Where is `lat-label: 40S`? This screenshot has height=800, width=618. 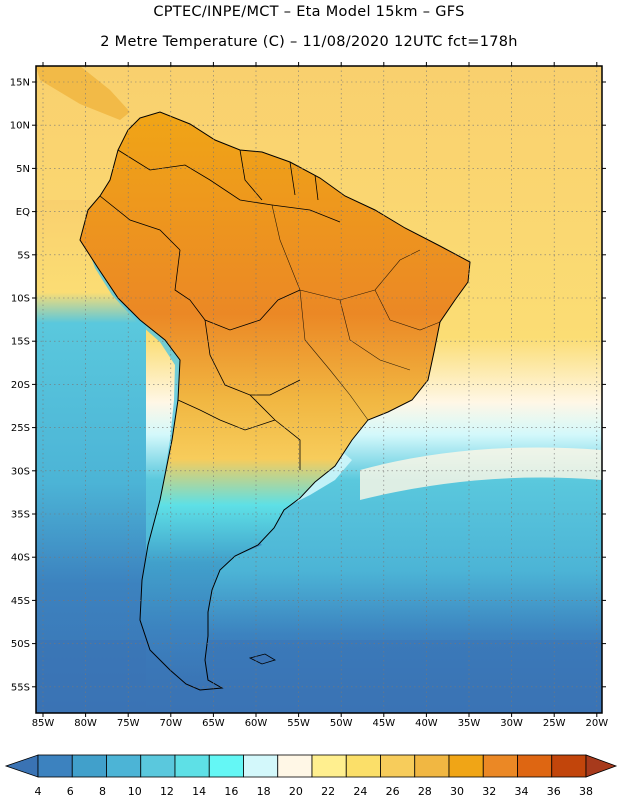
lat-label: 40S is located at coordinates (20, 558).